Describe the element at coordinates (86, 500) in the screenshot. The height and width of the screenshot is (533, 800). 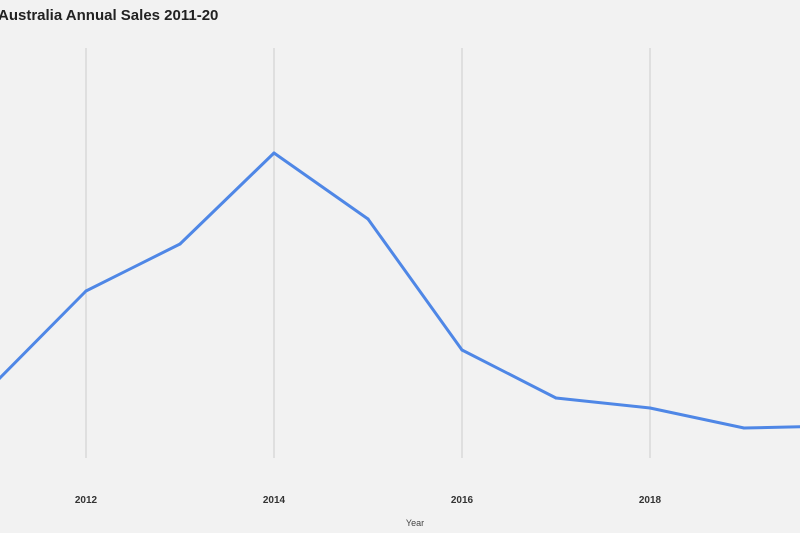
I see `x-tick-label-2012: 2012` at that location.